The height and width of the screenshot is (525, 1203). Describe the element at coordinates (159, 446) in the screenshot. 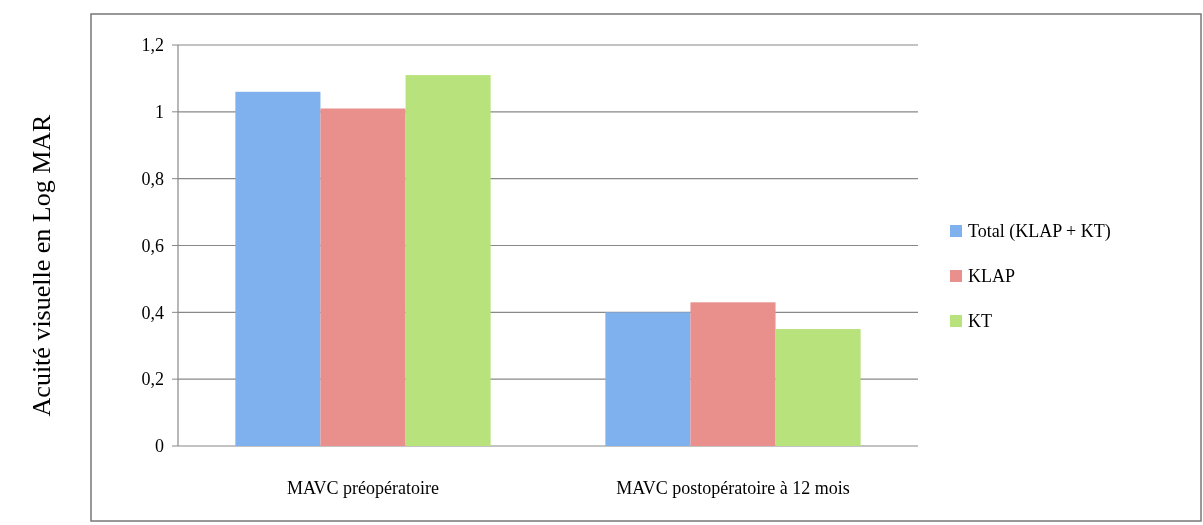

I see `y-tick-label: 0` at that location.